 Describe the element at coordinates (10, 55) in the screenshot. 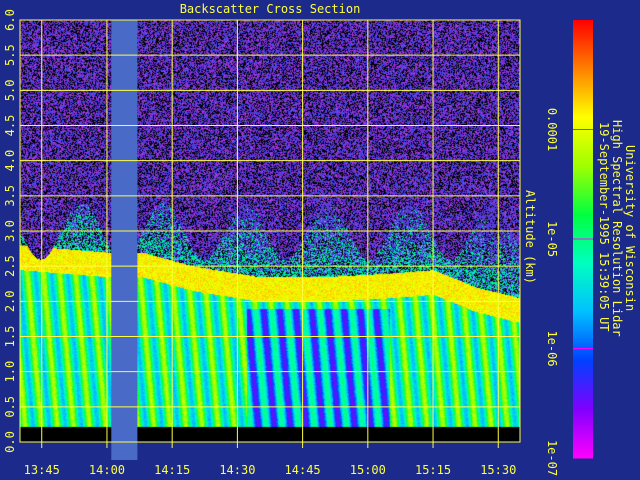

I see `y-tick-label: 5.5` at that location.